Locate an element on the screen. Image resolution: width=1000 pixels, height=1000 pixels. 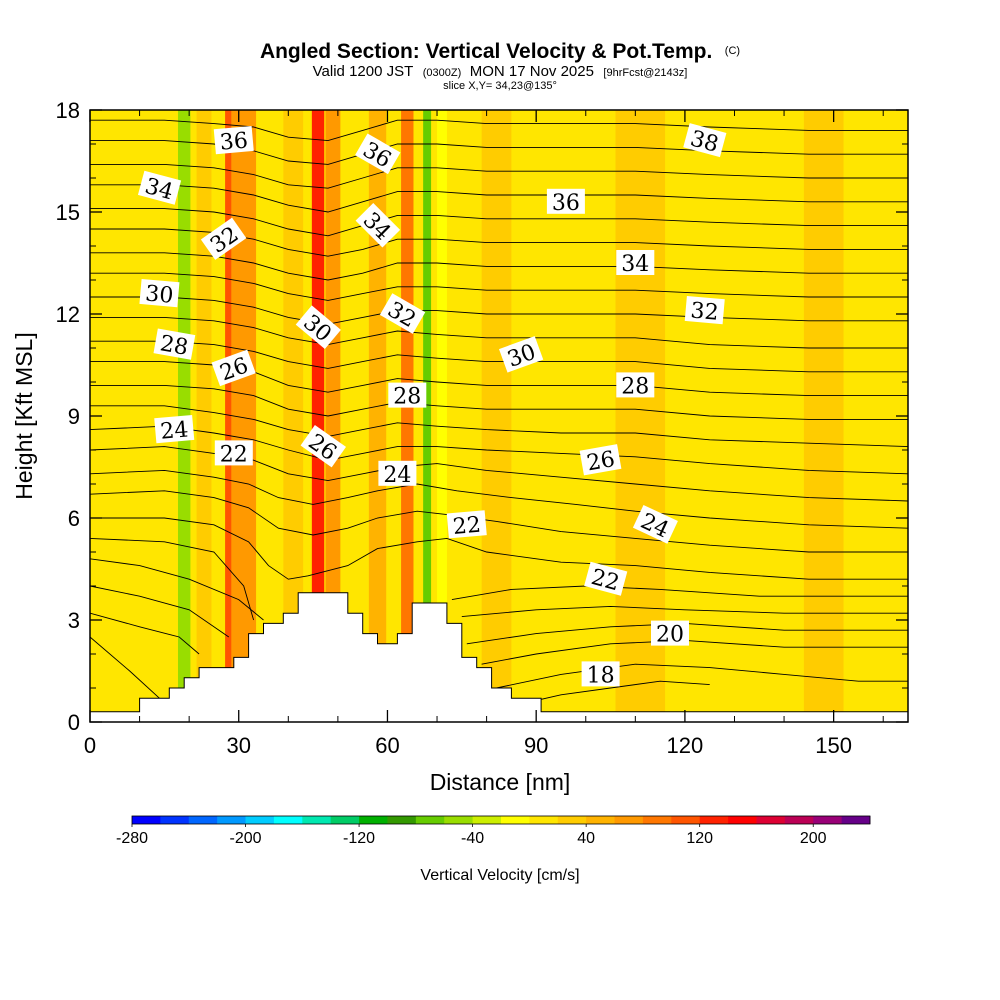
contour-label-text: 26 is located at coordinates (601, 461).